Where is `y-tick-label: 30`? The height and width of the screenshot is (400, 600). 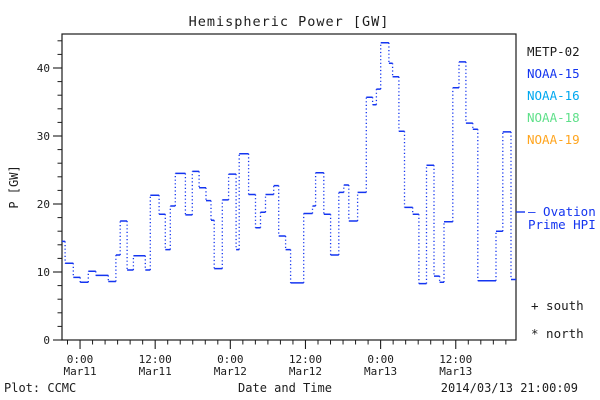 y-tick-label: 30 is located at coordinates (43, 136).